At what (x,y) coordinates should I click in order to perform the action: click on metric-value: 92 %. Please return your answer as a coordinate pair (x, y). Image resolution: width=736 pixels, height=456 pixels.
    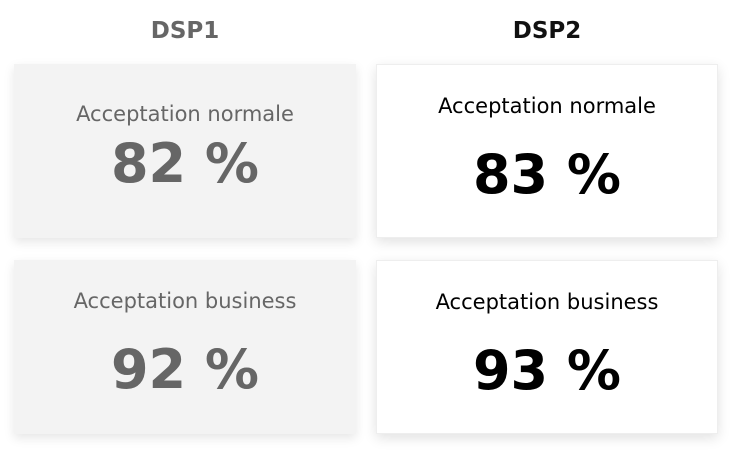
    Looking at the image, I should click on (185, 369).